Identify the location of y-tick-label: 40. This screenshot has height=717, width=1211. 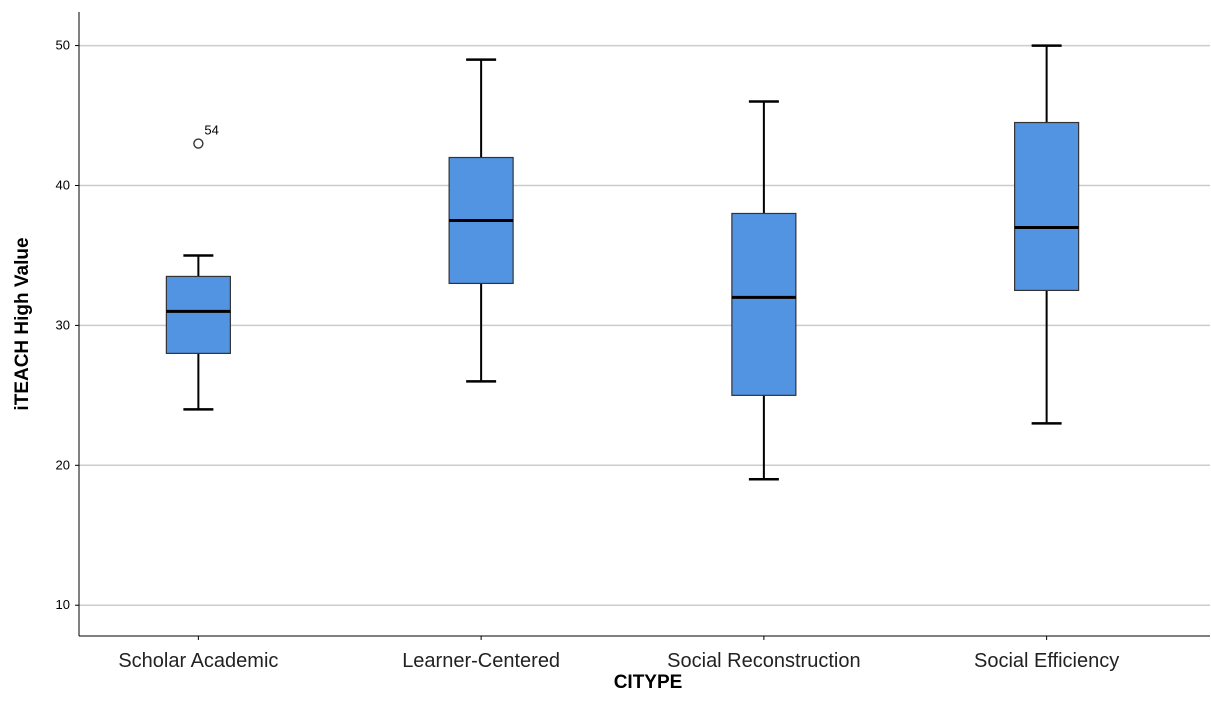
(63, 184).